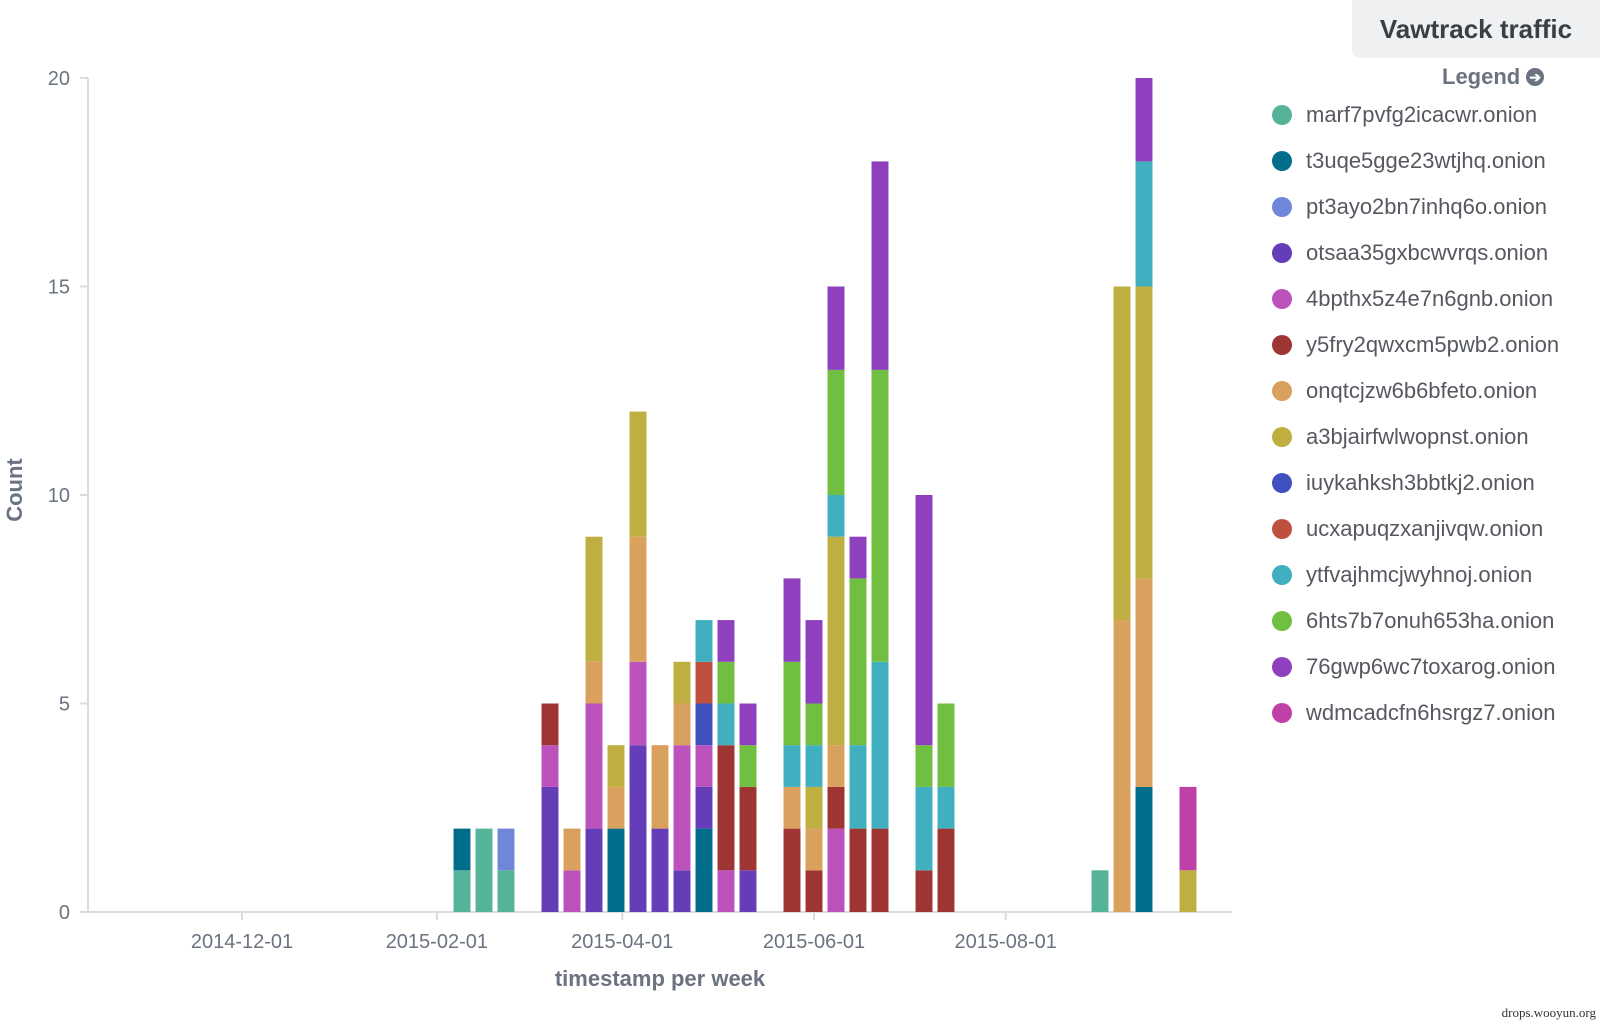  What do you see at coordinates (1493, 77) in the screenshot?
I see `legend-toggle: Legend ➔` at bounding box center [1493, 77].